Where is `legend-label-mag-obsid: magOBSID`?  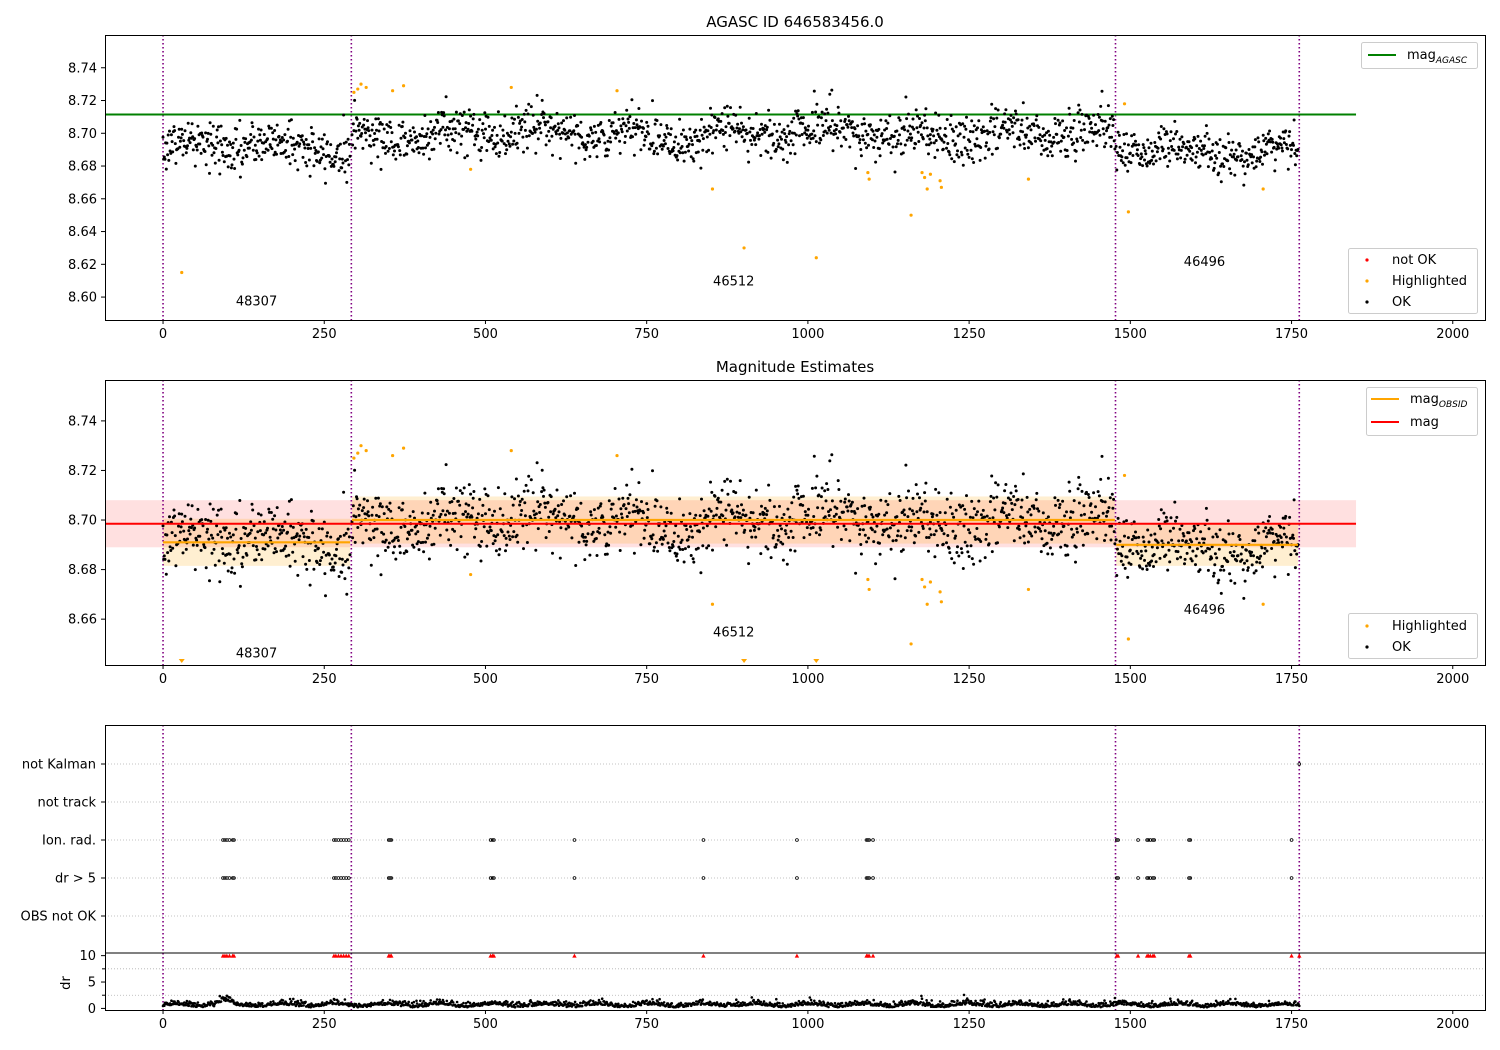
legend-label-mag-obsid: magOBSID is located at coordinates (1439, 401).